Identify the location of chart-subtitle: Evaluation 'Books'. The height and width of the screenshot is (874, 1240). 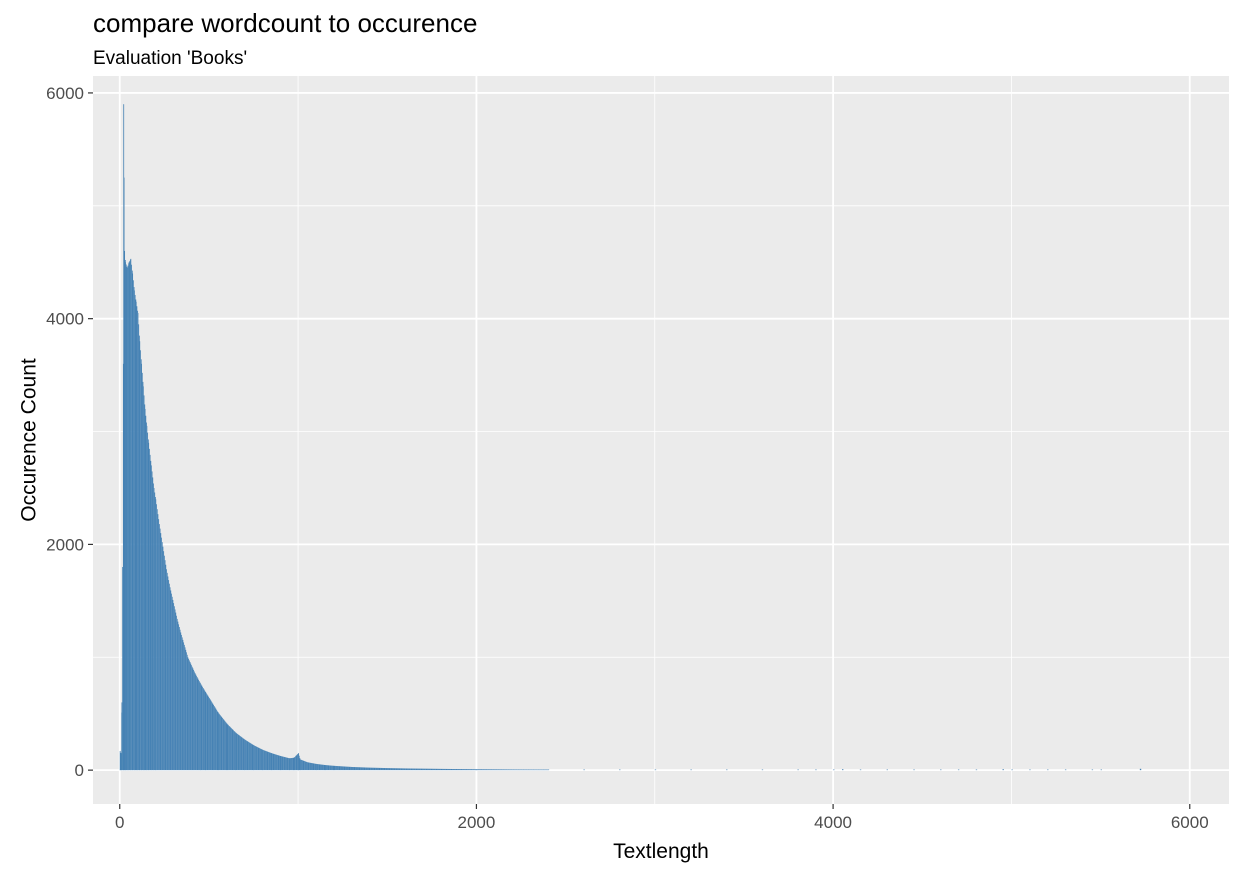
(170, 58).